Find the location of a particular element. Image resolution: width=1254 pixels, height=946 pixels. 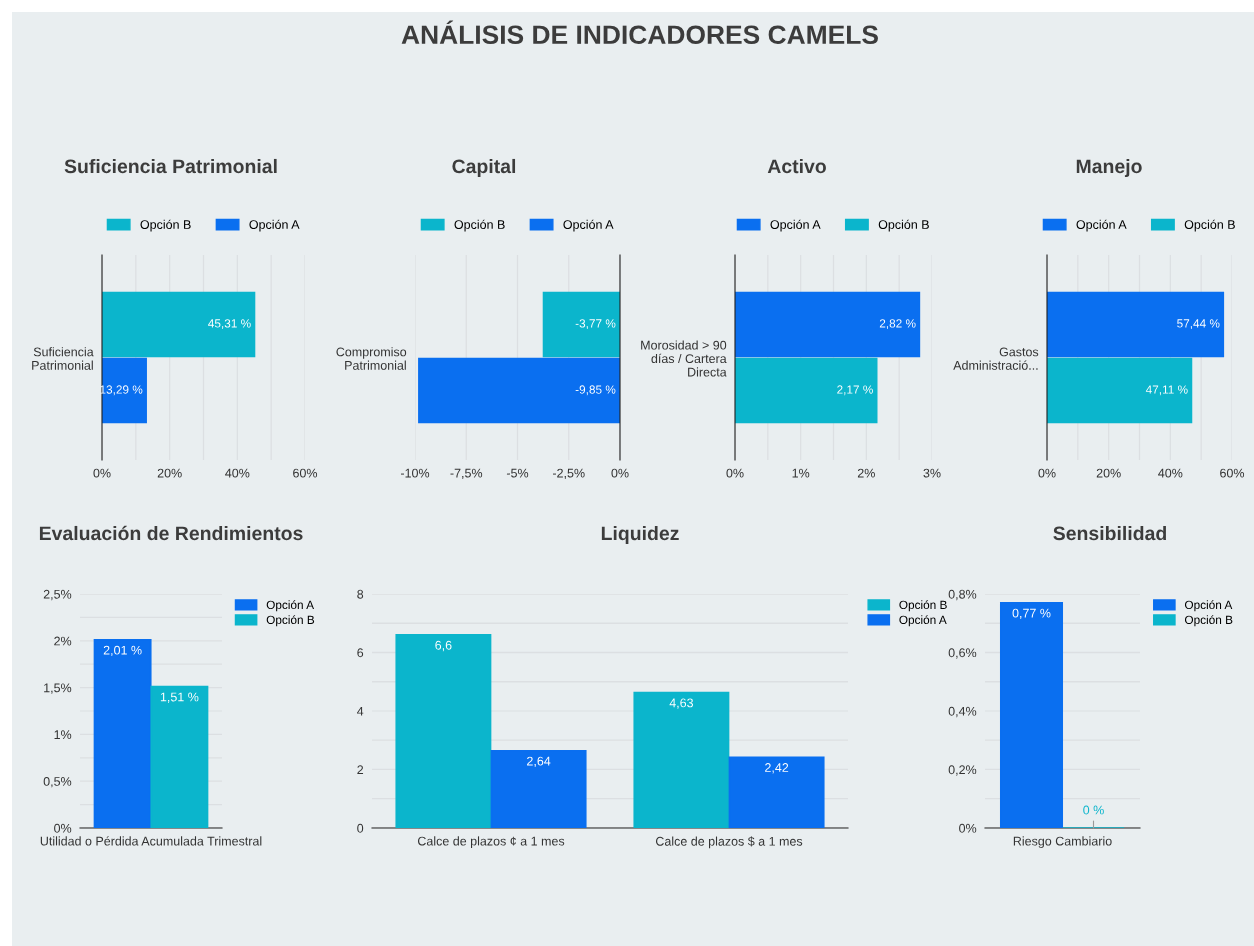

x-tick-label: 1% is located at coordinates (801, 473).